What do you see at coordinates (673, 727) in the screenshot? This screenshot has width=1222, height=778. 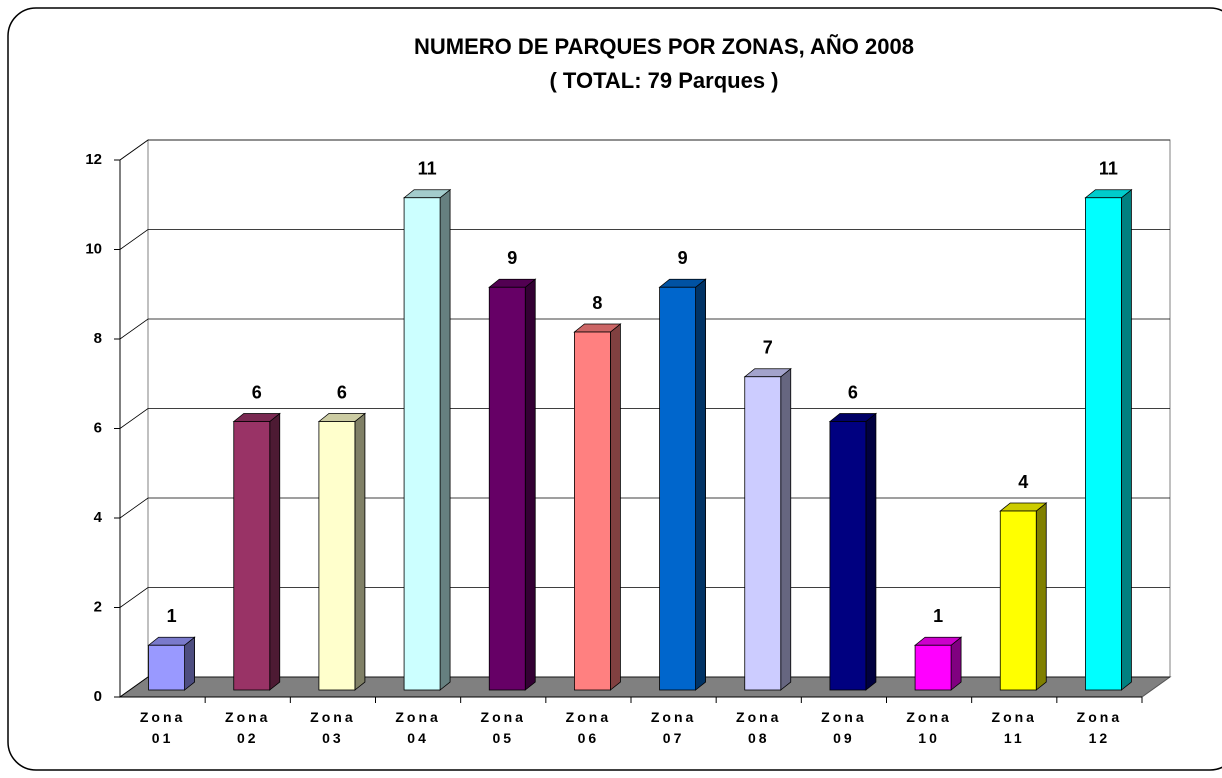 I see `x-tick-label: Zona 07` at bounding box center [673, 727].